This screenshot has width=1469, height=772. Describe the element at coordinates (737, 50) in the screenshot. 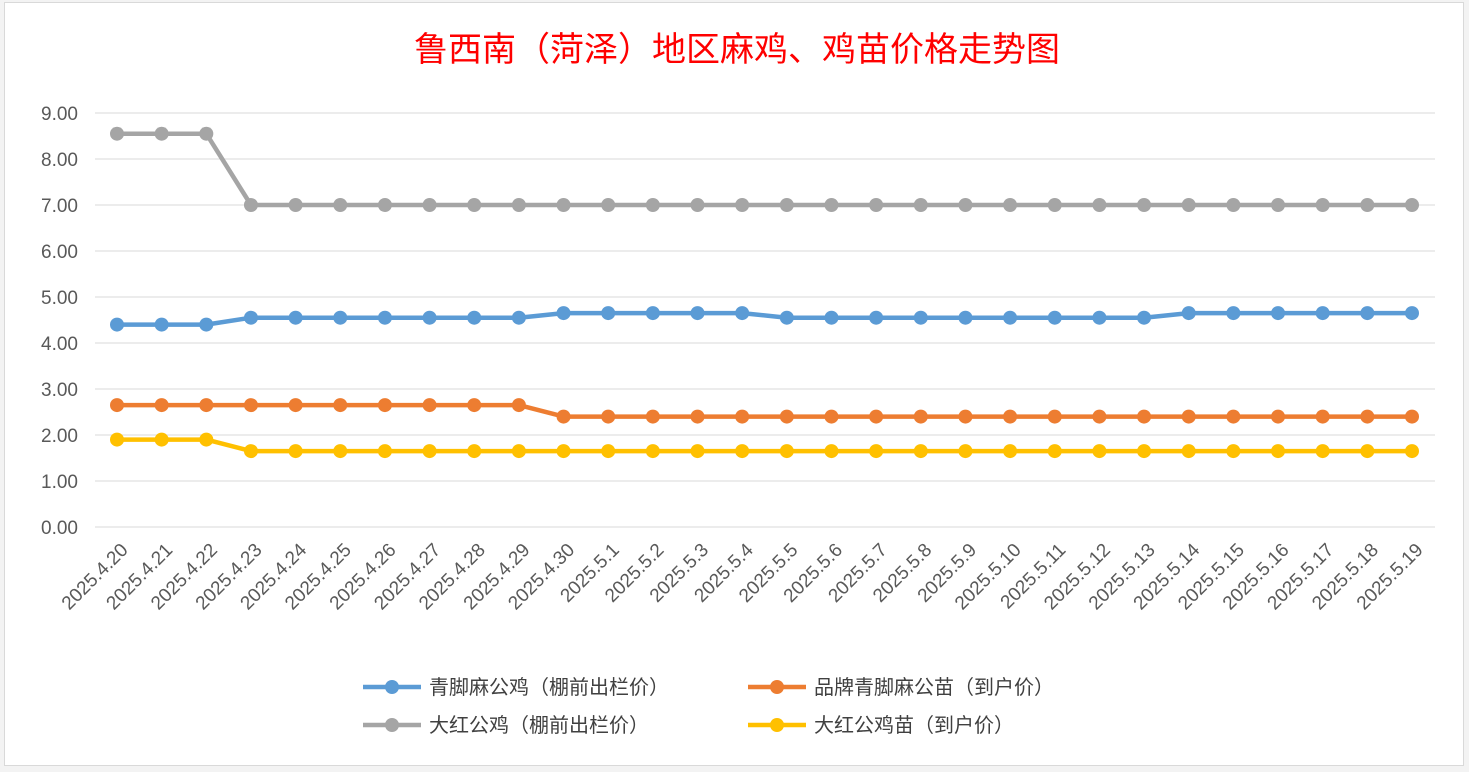

I see `chart-title: 鲁西南（菏泽）地区麻鸡、鸡苗价格走势图` at that location.